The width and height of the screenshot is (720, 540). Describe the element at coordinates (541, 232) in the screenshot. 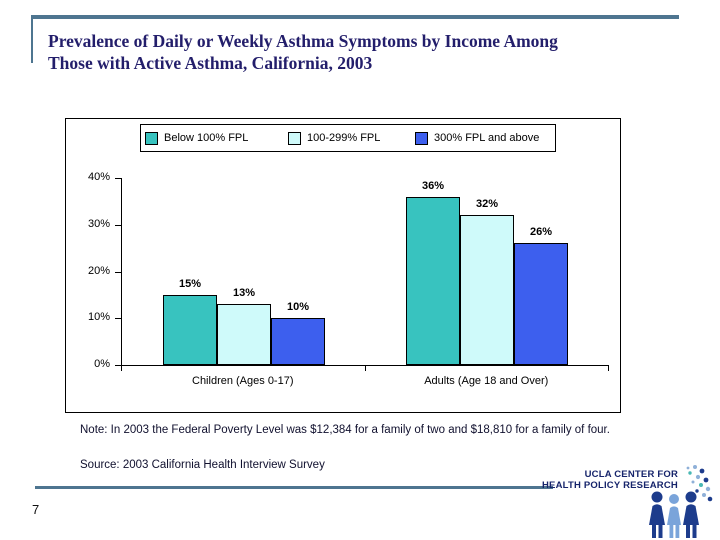

I see `bar-value-label: 26%` at that location.